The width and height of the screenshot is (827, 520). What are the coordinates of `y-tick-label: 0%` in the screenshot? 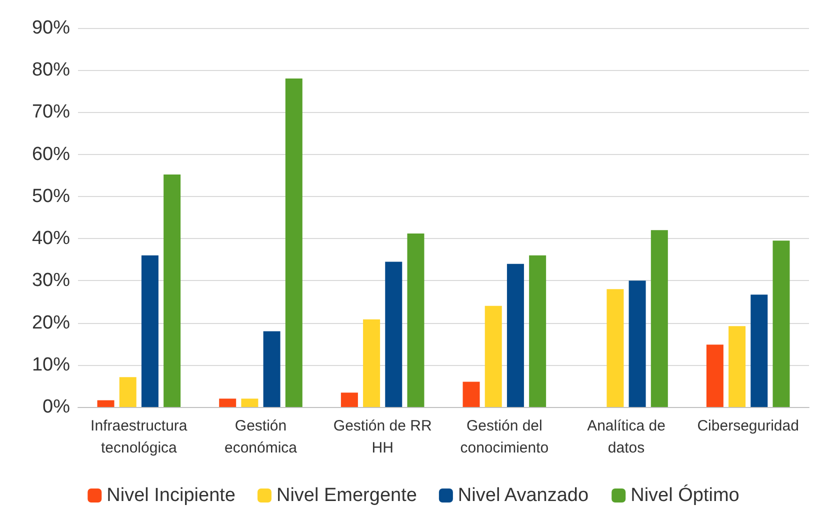 It's located at (56, 407).